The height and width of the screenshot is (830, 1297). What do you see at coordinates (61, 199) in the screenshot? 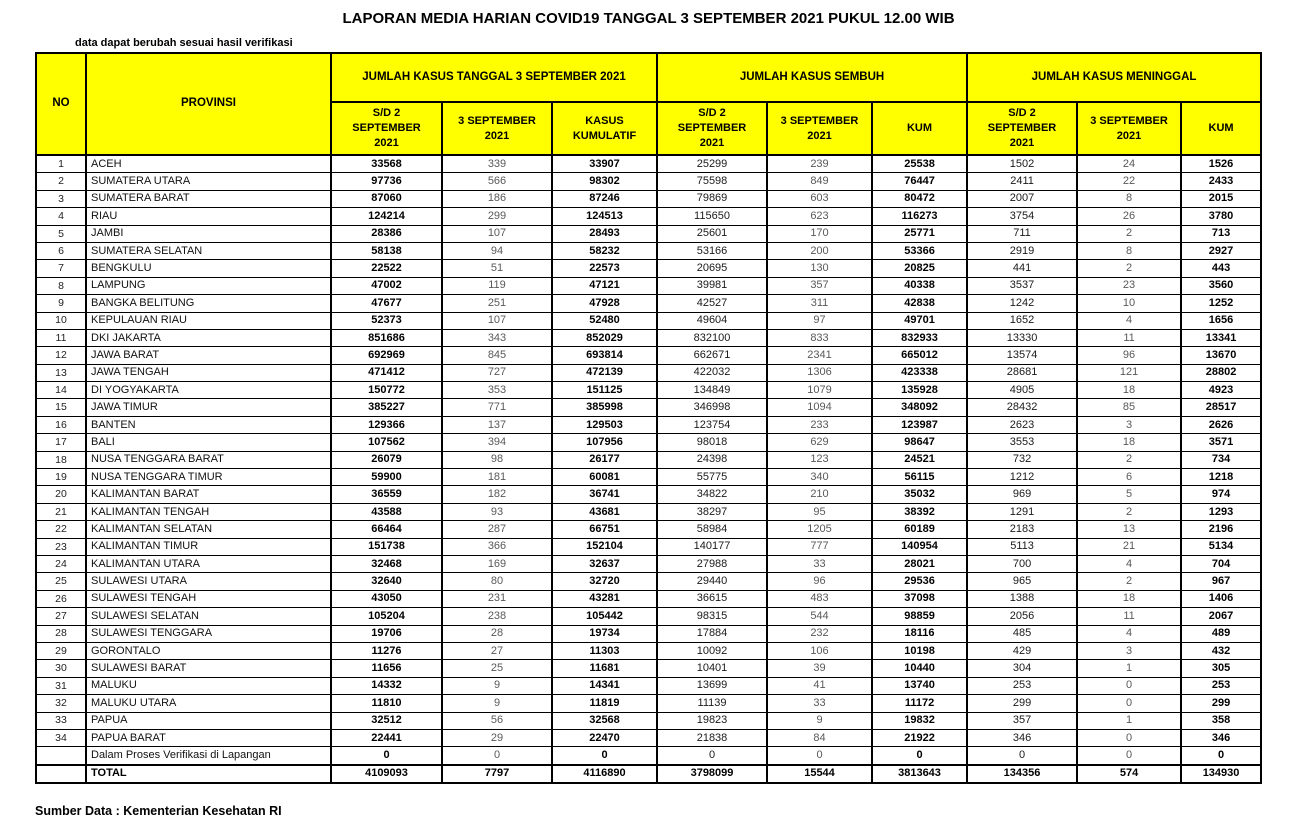
I see `row-number: 3` at bounding box center [61, 199].